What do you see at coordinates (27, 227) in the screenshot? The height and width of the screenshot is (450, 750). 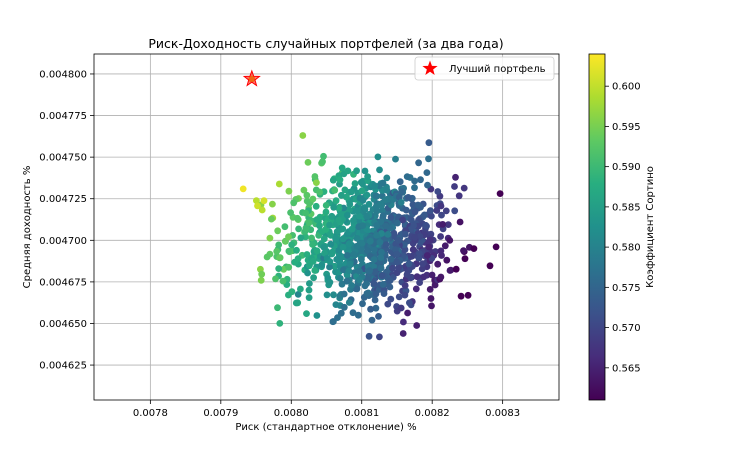 I see `y-axis-label: Средняя доходность %` at bounding box center [27, 227].